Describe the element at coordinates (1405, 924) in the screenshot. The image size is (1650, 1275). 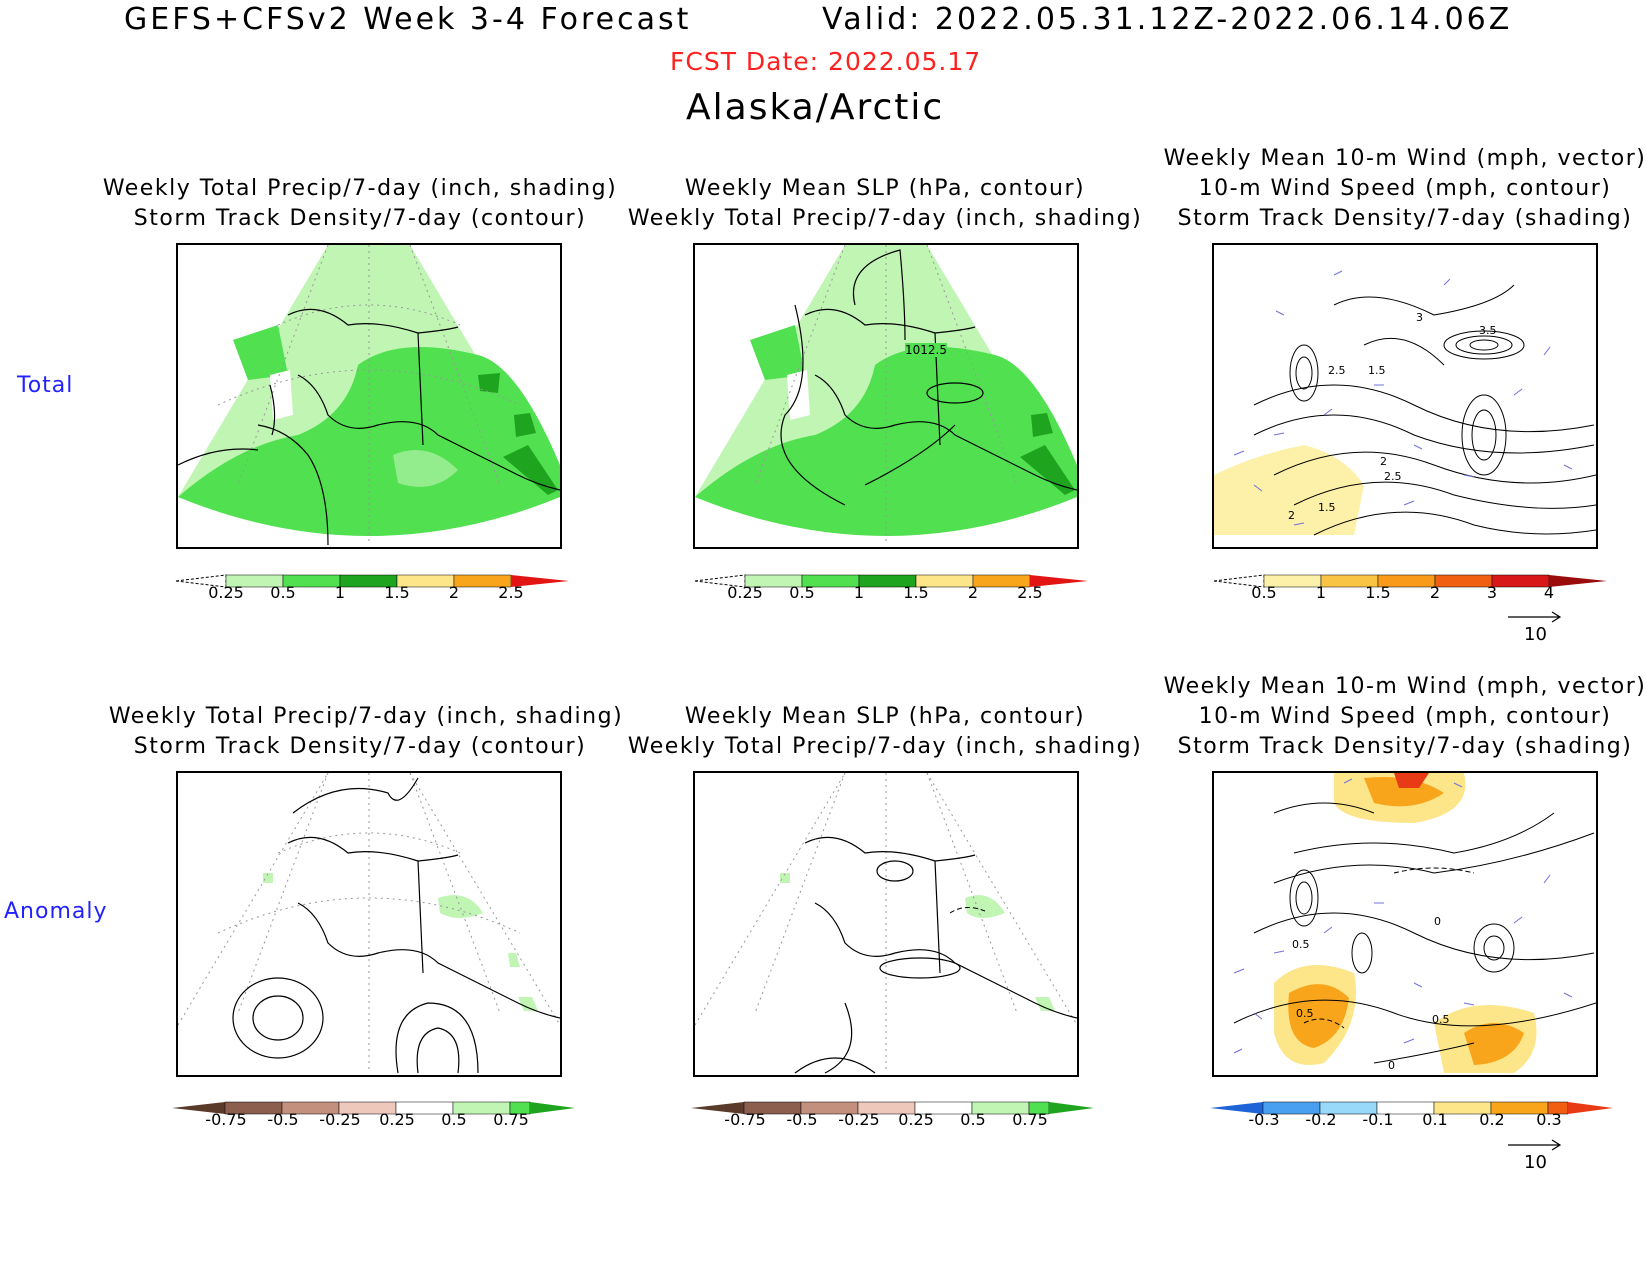
I see `map-anomaly-wind: 0.5 0.5 0.5 0 0` at that location.